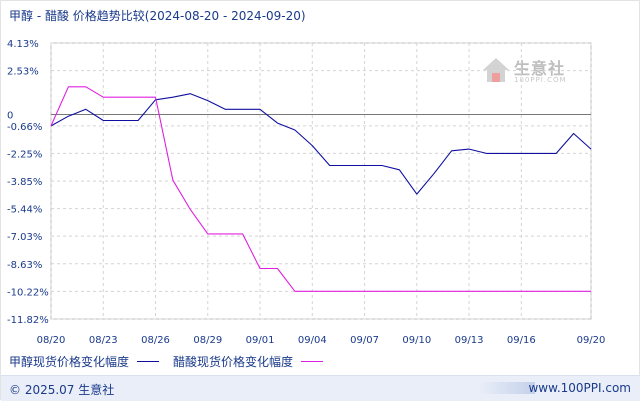  I want to click on x-tick-label: 09/10, so click(416, 340).